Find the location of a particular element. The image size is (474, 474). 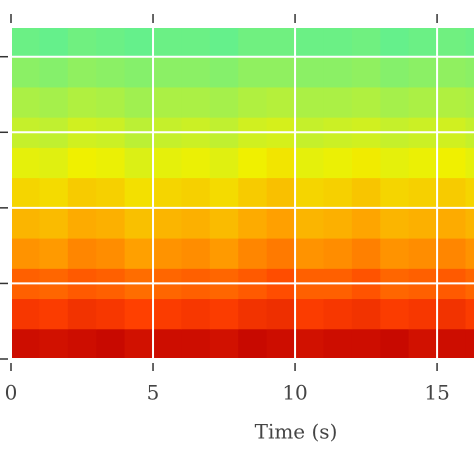

x-tick-label: 0 is located at coordinates (11, 393).